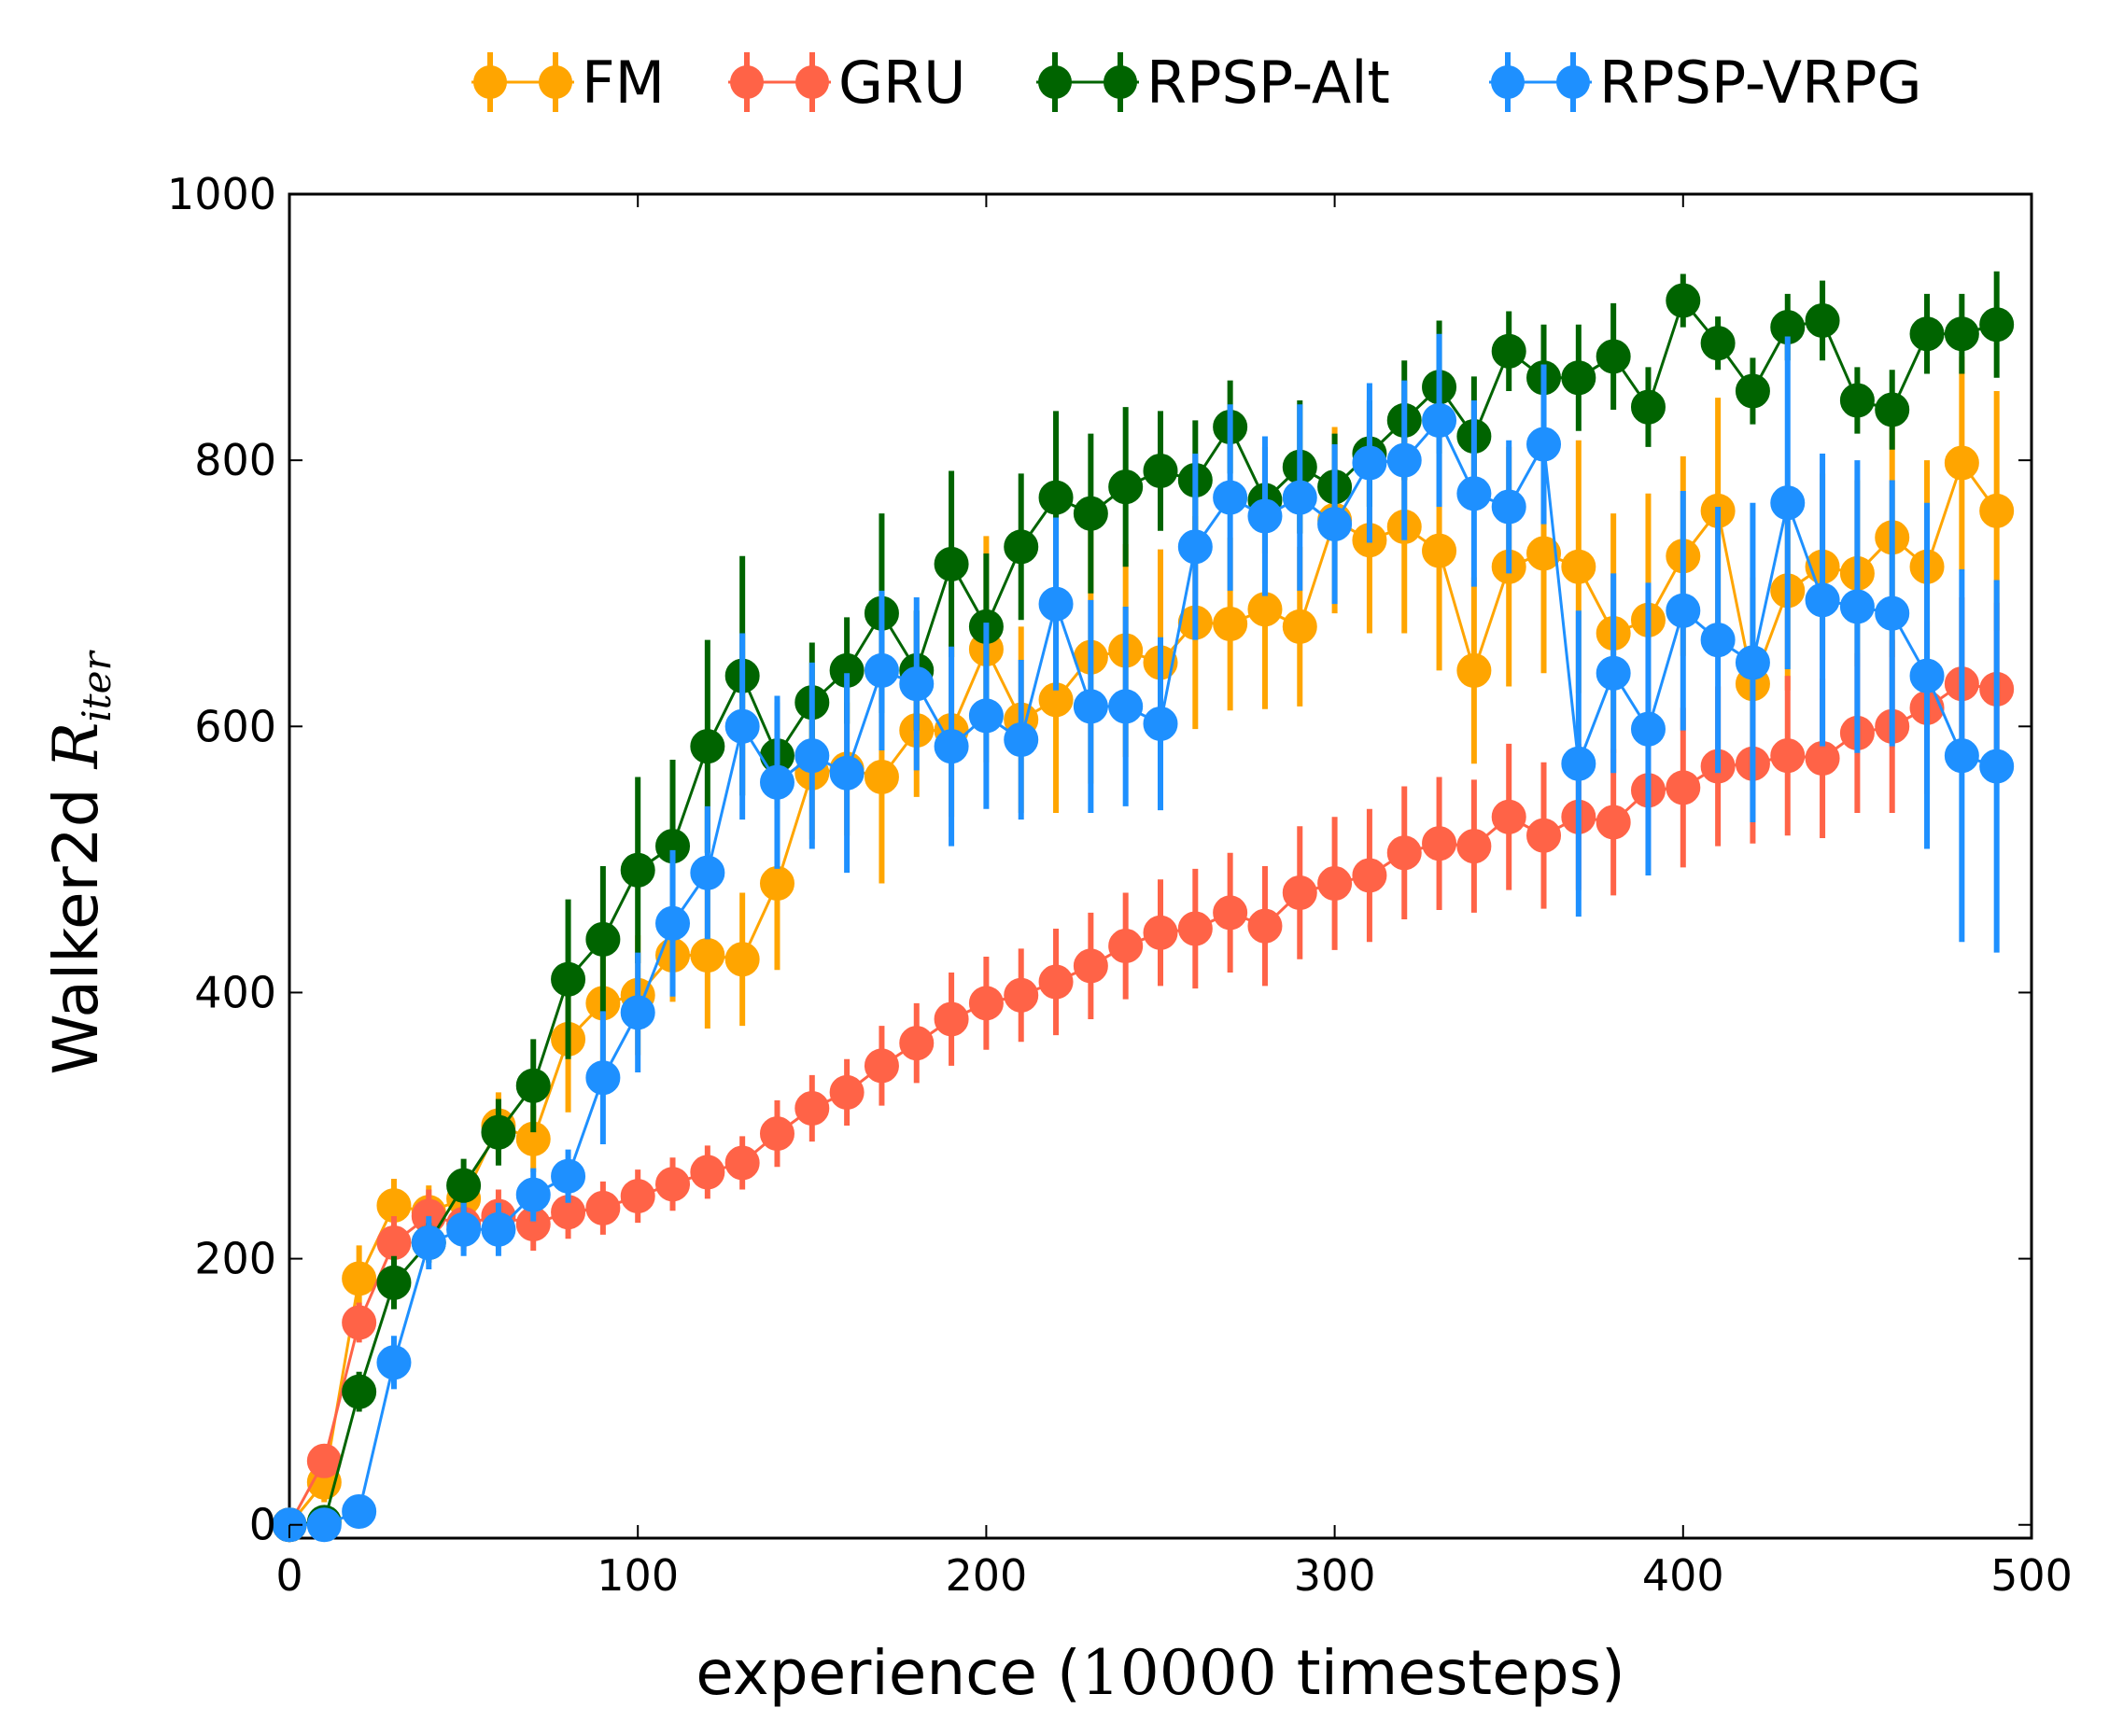 The image size is (2109, 1736). I want to click on legend-item-fm: FM, so click(568, 83).